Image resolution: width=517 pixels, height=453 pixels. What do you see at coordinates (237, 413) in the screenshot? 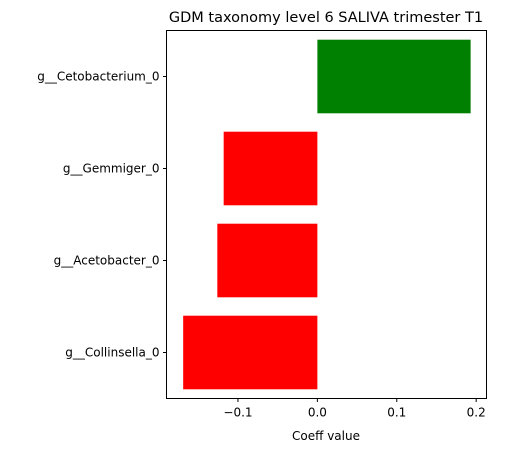
I see `x-tick-label: −0.1` at bounding box center [237, 413].